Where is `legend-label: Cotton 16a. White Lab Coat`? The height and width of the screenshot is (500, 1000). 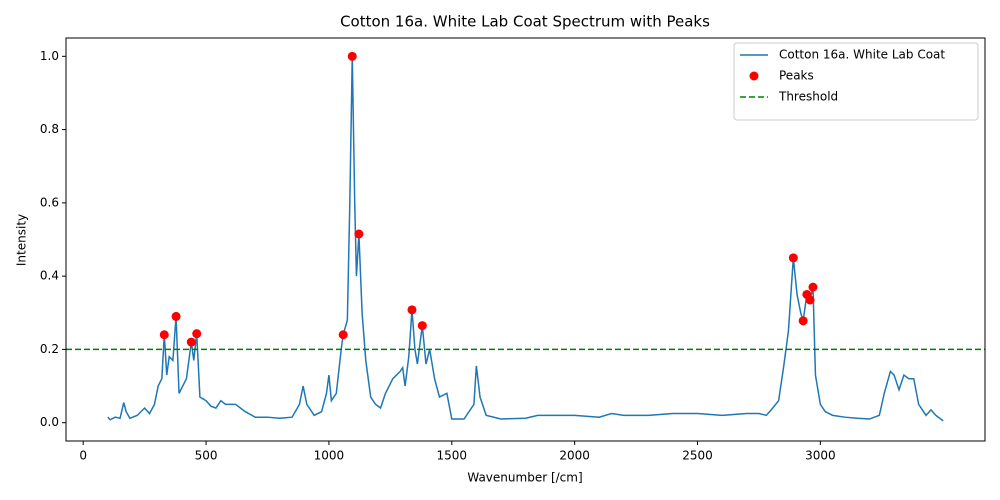 legend-label: Cotton 16a. White Lab Coat is located at coordinates (862, 55).